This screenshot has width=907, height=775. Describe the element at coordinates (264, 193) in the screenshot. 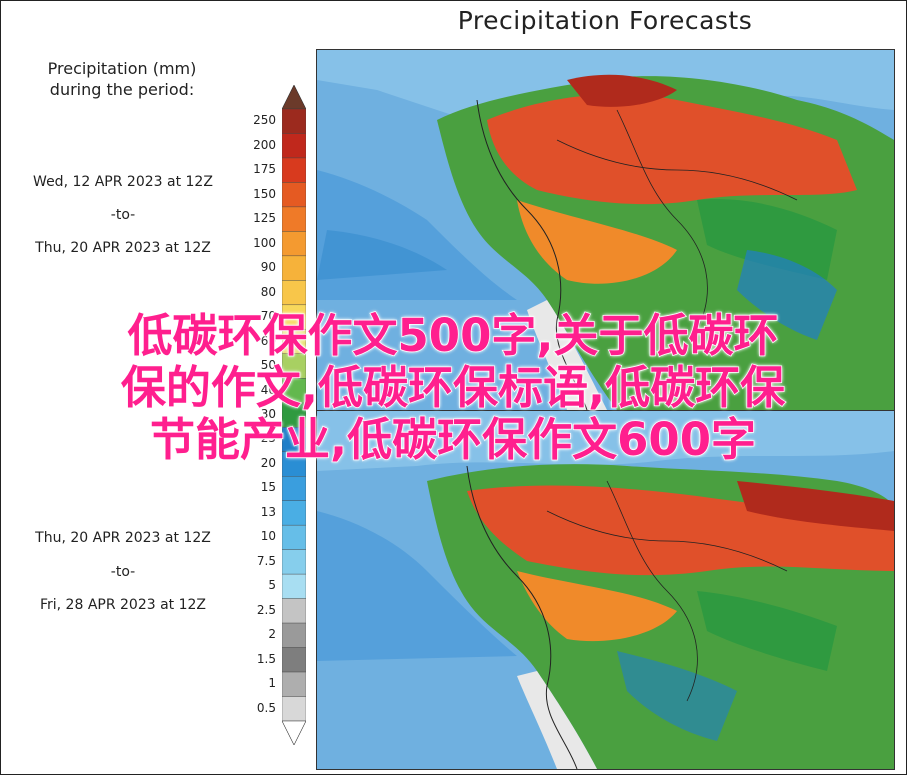

I see `colorbar-tick-label: 150` at that location.